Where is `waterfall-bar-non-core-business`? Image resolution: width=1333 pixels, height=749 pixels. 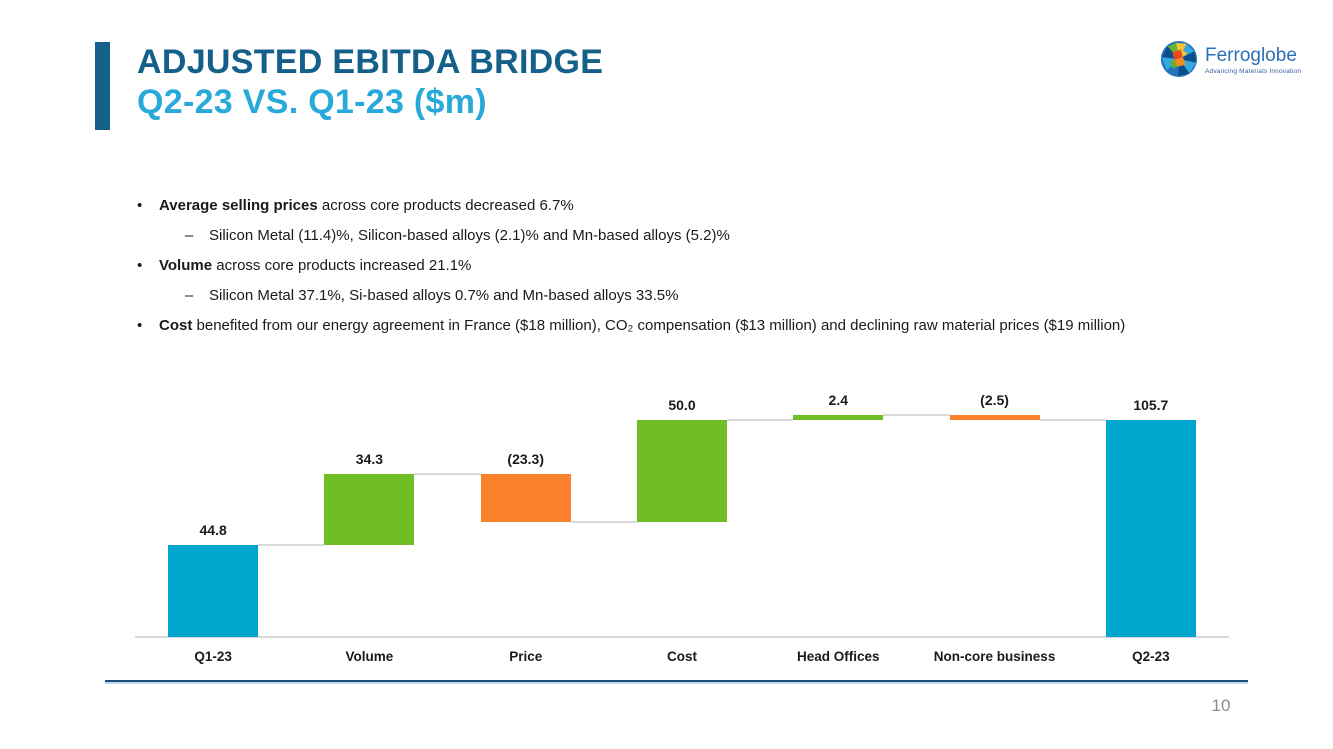 waterfall-bar-non-core-business is located at coordinates (994, 417).